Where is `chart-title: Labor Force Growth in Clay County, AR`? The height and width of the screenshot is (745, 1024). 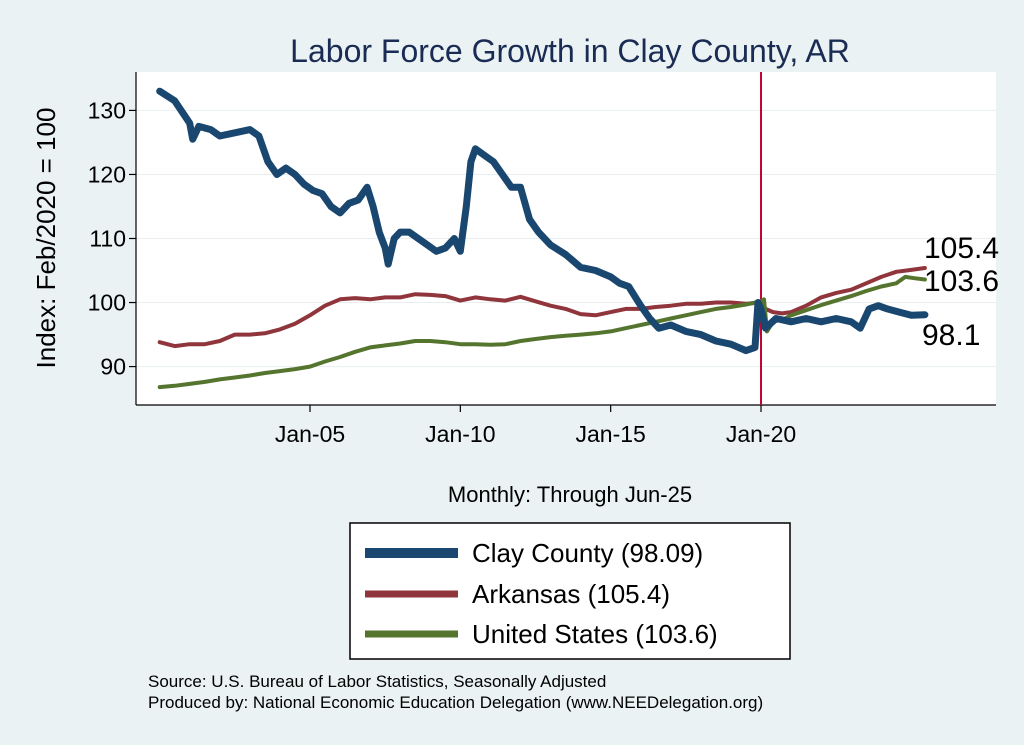 chart-title: Labor Force Growth in Clay County, AR is located at coordinates (570, 51).